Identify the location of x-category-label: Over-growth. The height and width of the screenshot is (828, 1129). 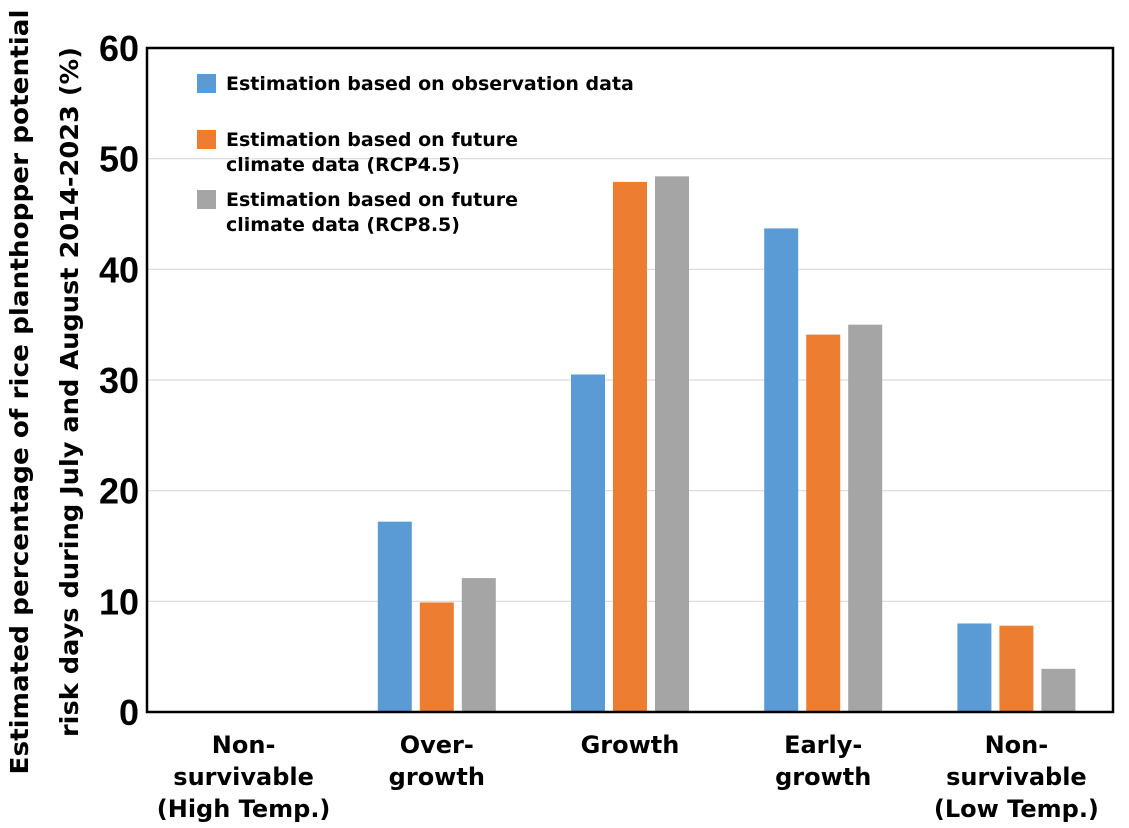
(437, 761).